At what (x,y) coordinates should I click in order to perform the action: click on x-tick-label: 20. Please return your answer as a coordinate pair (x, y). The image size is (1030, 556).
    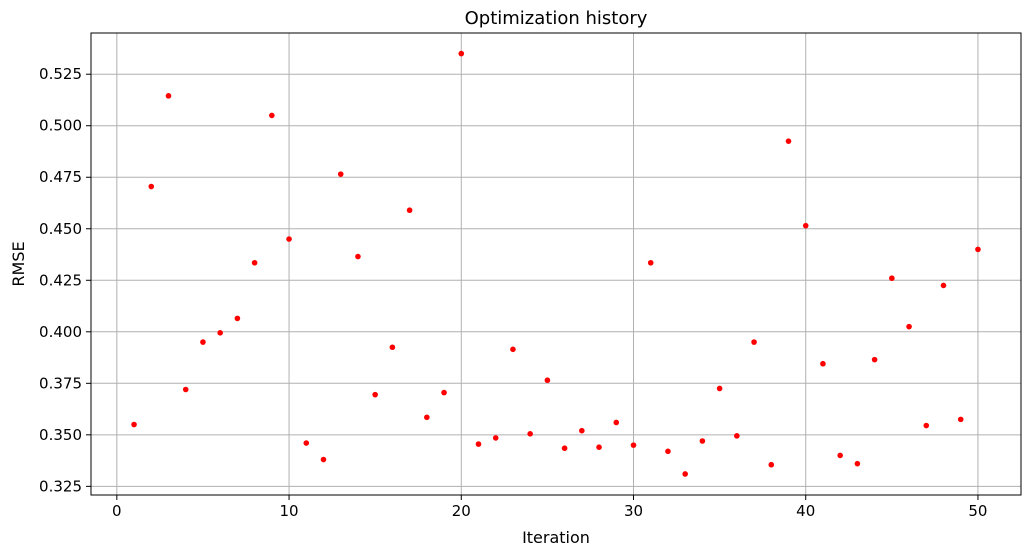
    Looking at the image, I should click on (461, 511).